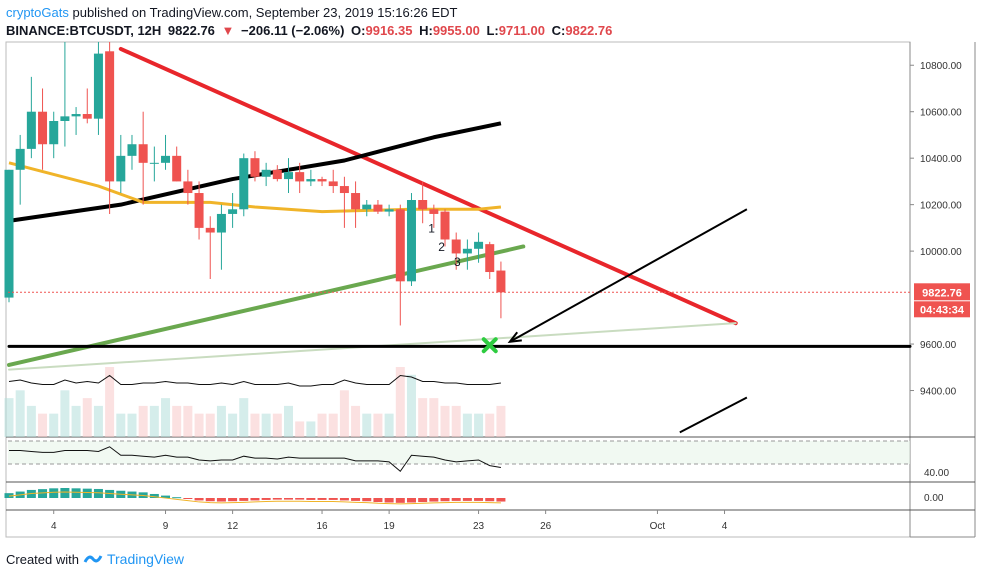 This screenshot has height=576, width=982. Describe the element at coordinates (233, 526) in the screenshot. I see `x-tick-label: 12` at that location.